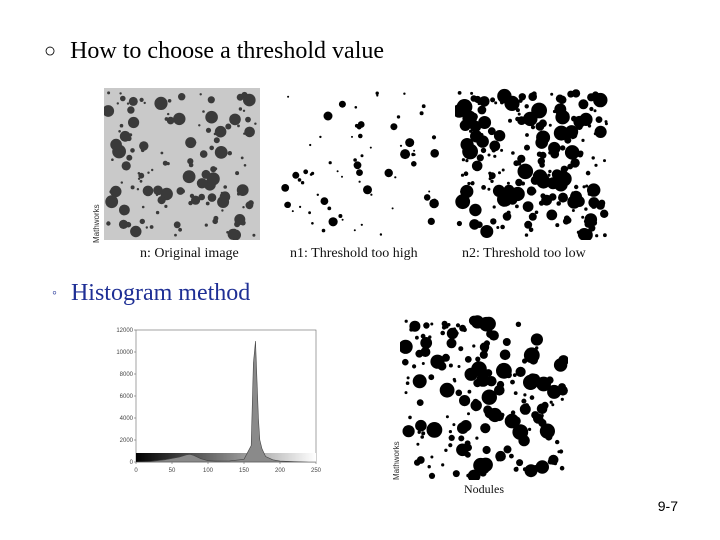  I want to click on x-tick-label: 100, so click(208, 471).